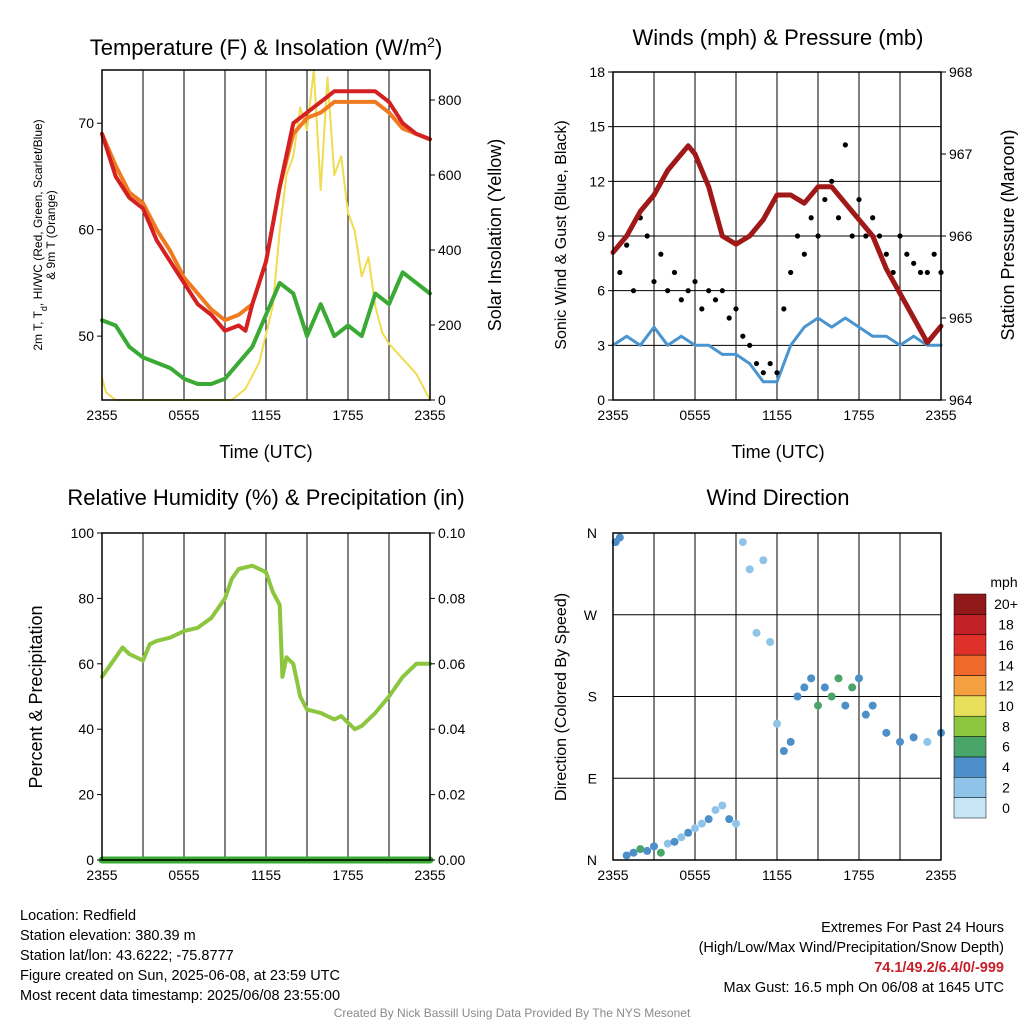 The height and width of the screenshot is (1024, 1024). I want to click on pressure-line, so click(777, 244).